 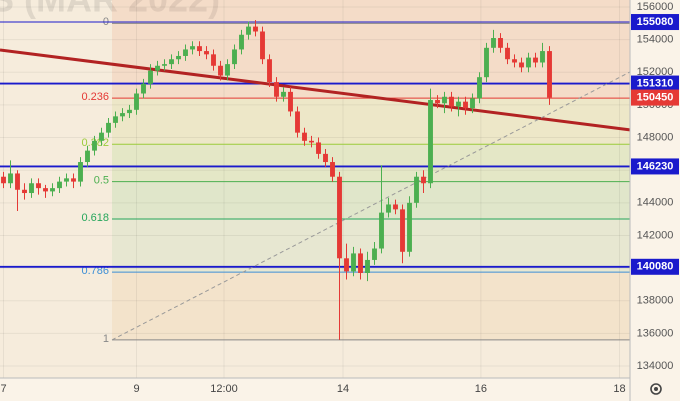 I want to click on level-price-label: 140080, so click(x=655, y=267).